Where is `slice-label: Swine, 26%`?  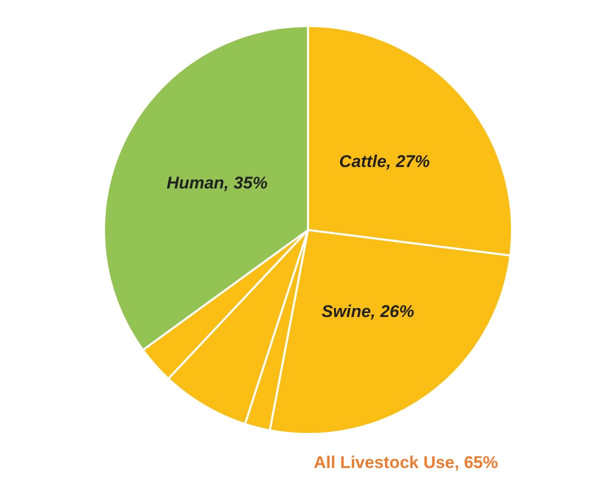
slice-label: Swine, 26% is located at coordinates (368, 312).